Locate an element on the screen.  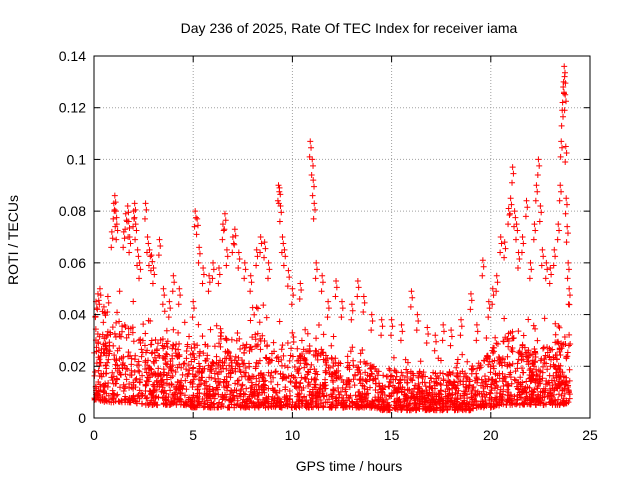
y-tick-label: 0.1 is located at coordinates (77, 159).